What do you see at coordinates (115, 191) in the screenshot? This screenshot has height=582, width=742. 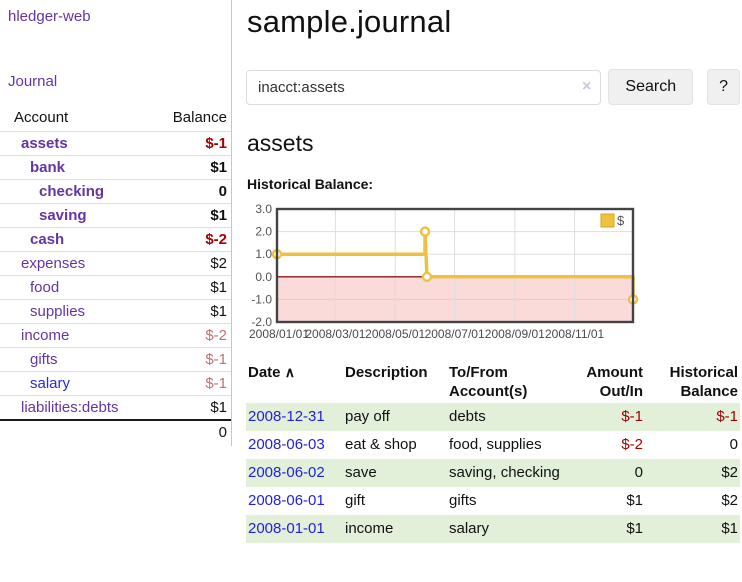 I see `account-row: checking 0` at bounding box center [115, 191].